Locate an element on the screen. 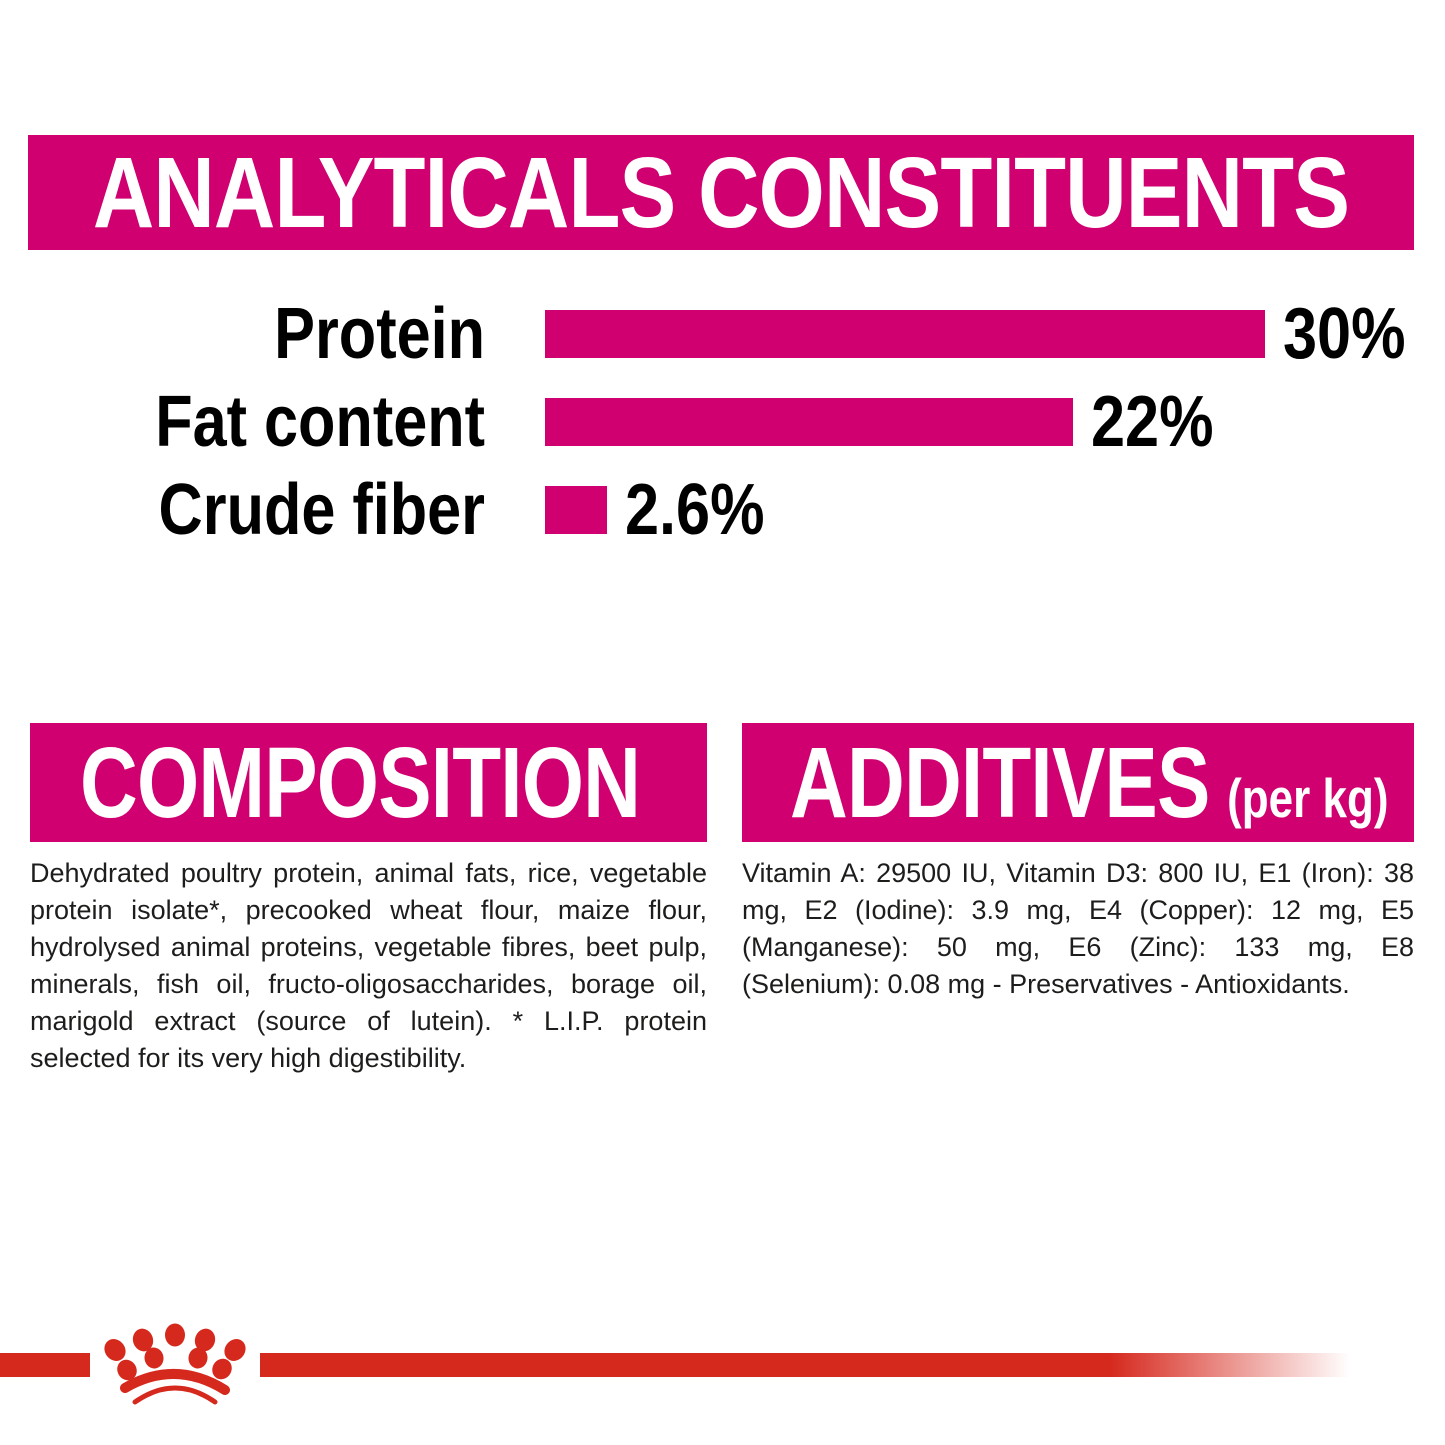 This screenshot has width=1445, height=1445. footer-rule-left-segment is located at coordinates (45, 1365).